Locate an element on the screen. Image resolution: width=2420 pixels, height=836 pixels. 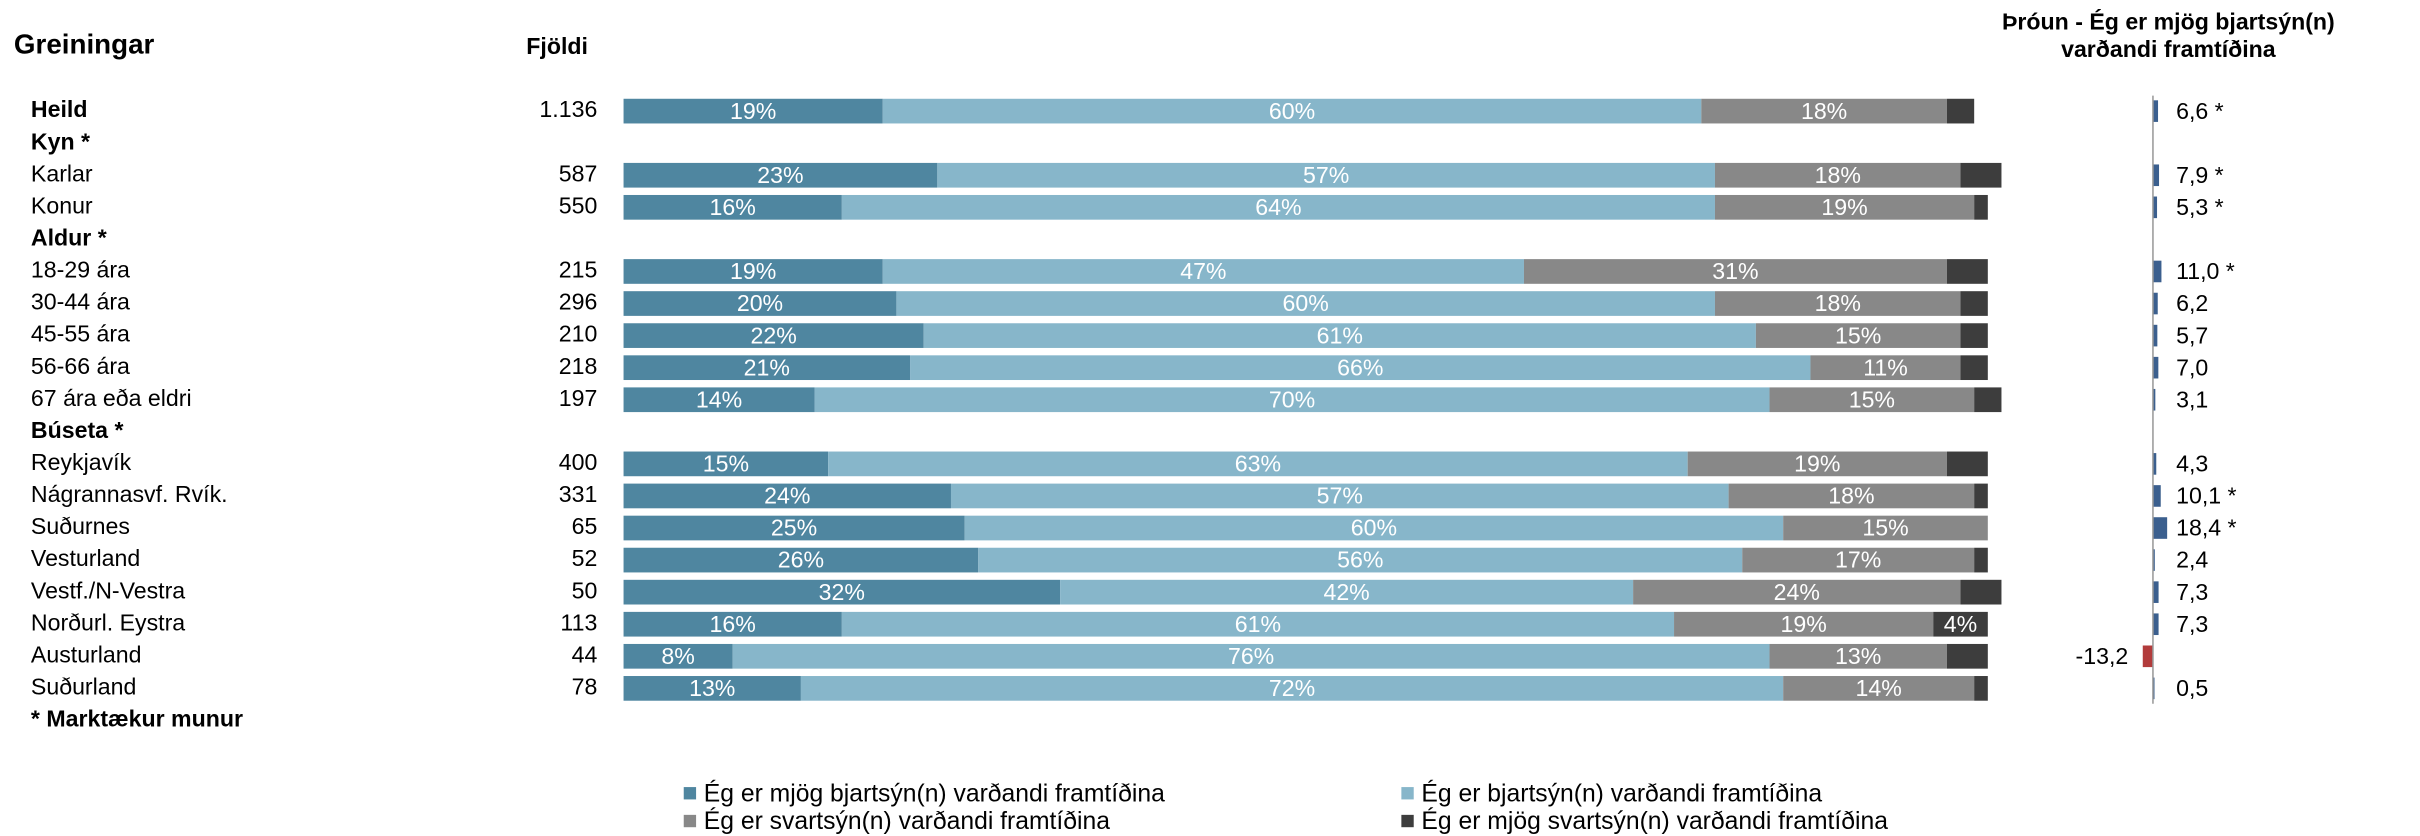
count: 113 is located at coordinates (578, 622).